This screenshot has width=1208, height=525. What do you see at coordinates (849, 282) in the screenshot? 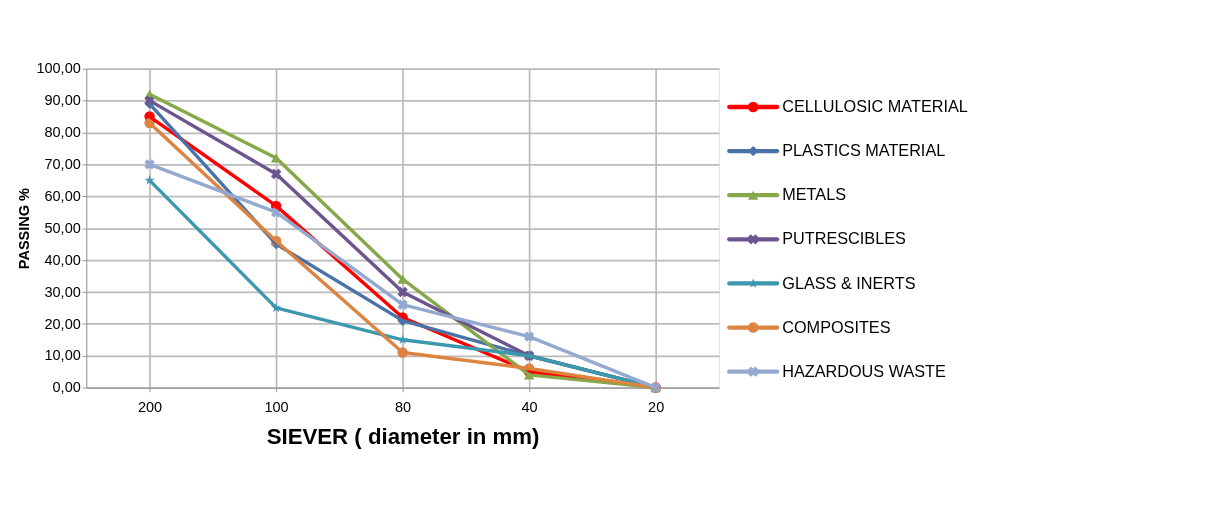
I see `legend-label: GLASS & INERTS` at bounding box center [849, 282].